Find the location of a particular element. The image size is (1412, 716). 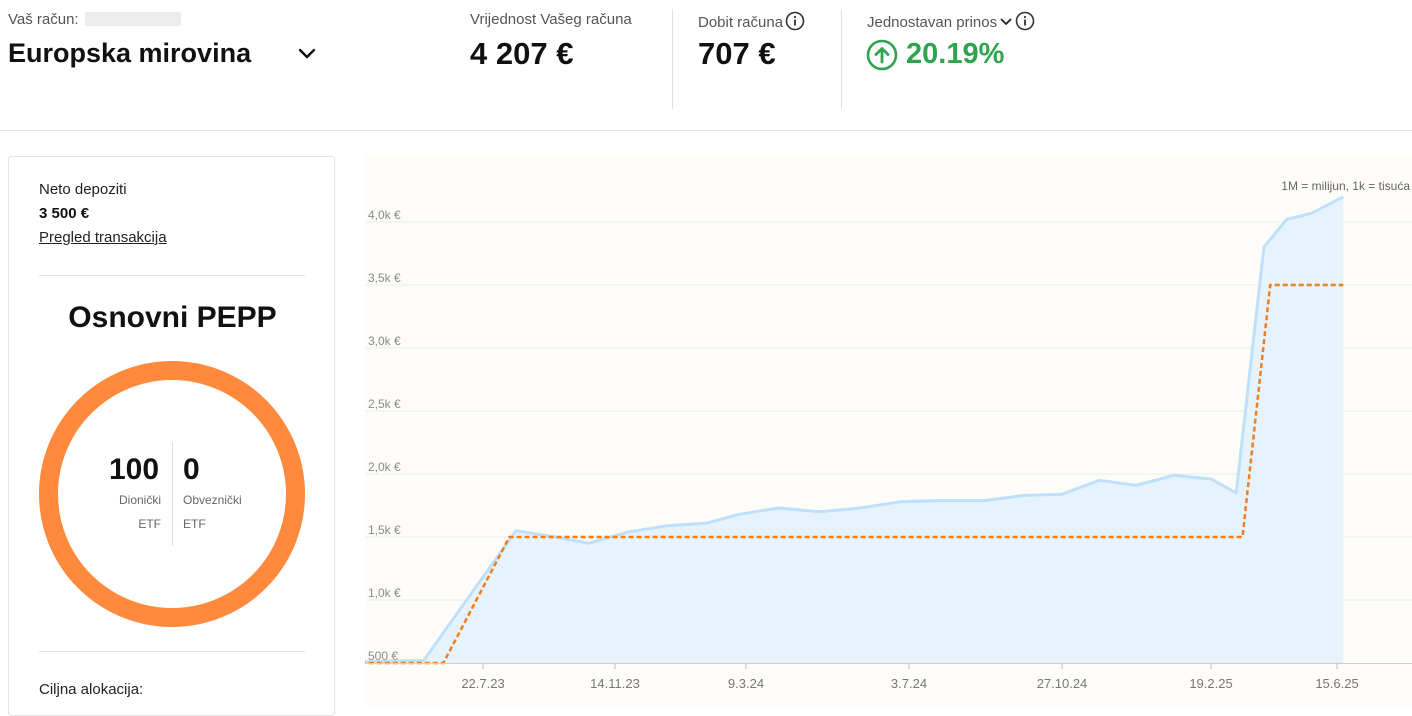

account-profit: 707 € is located at coordinates (737, 53).